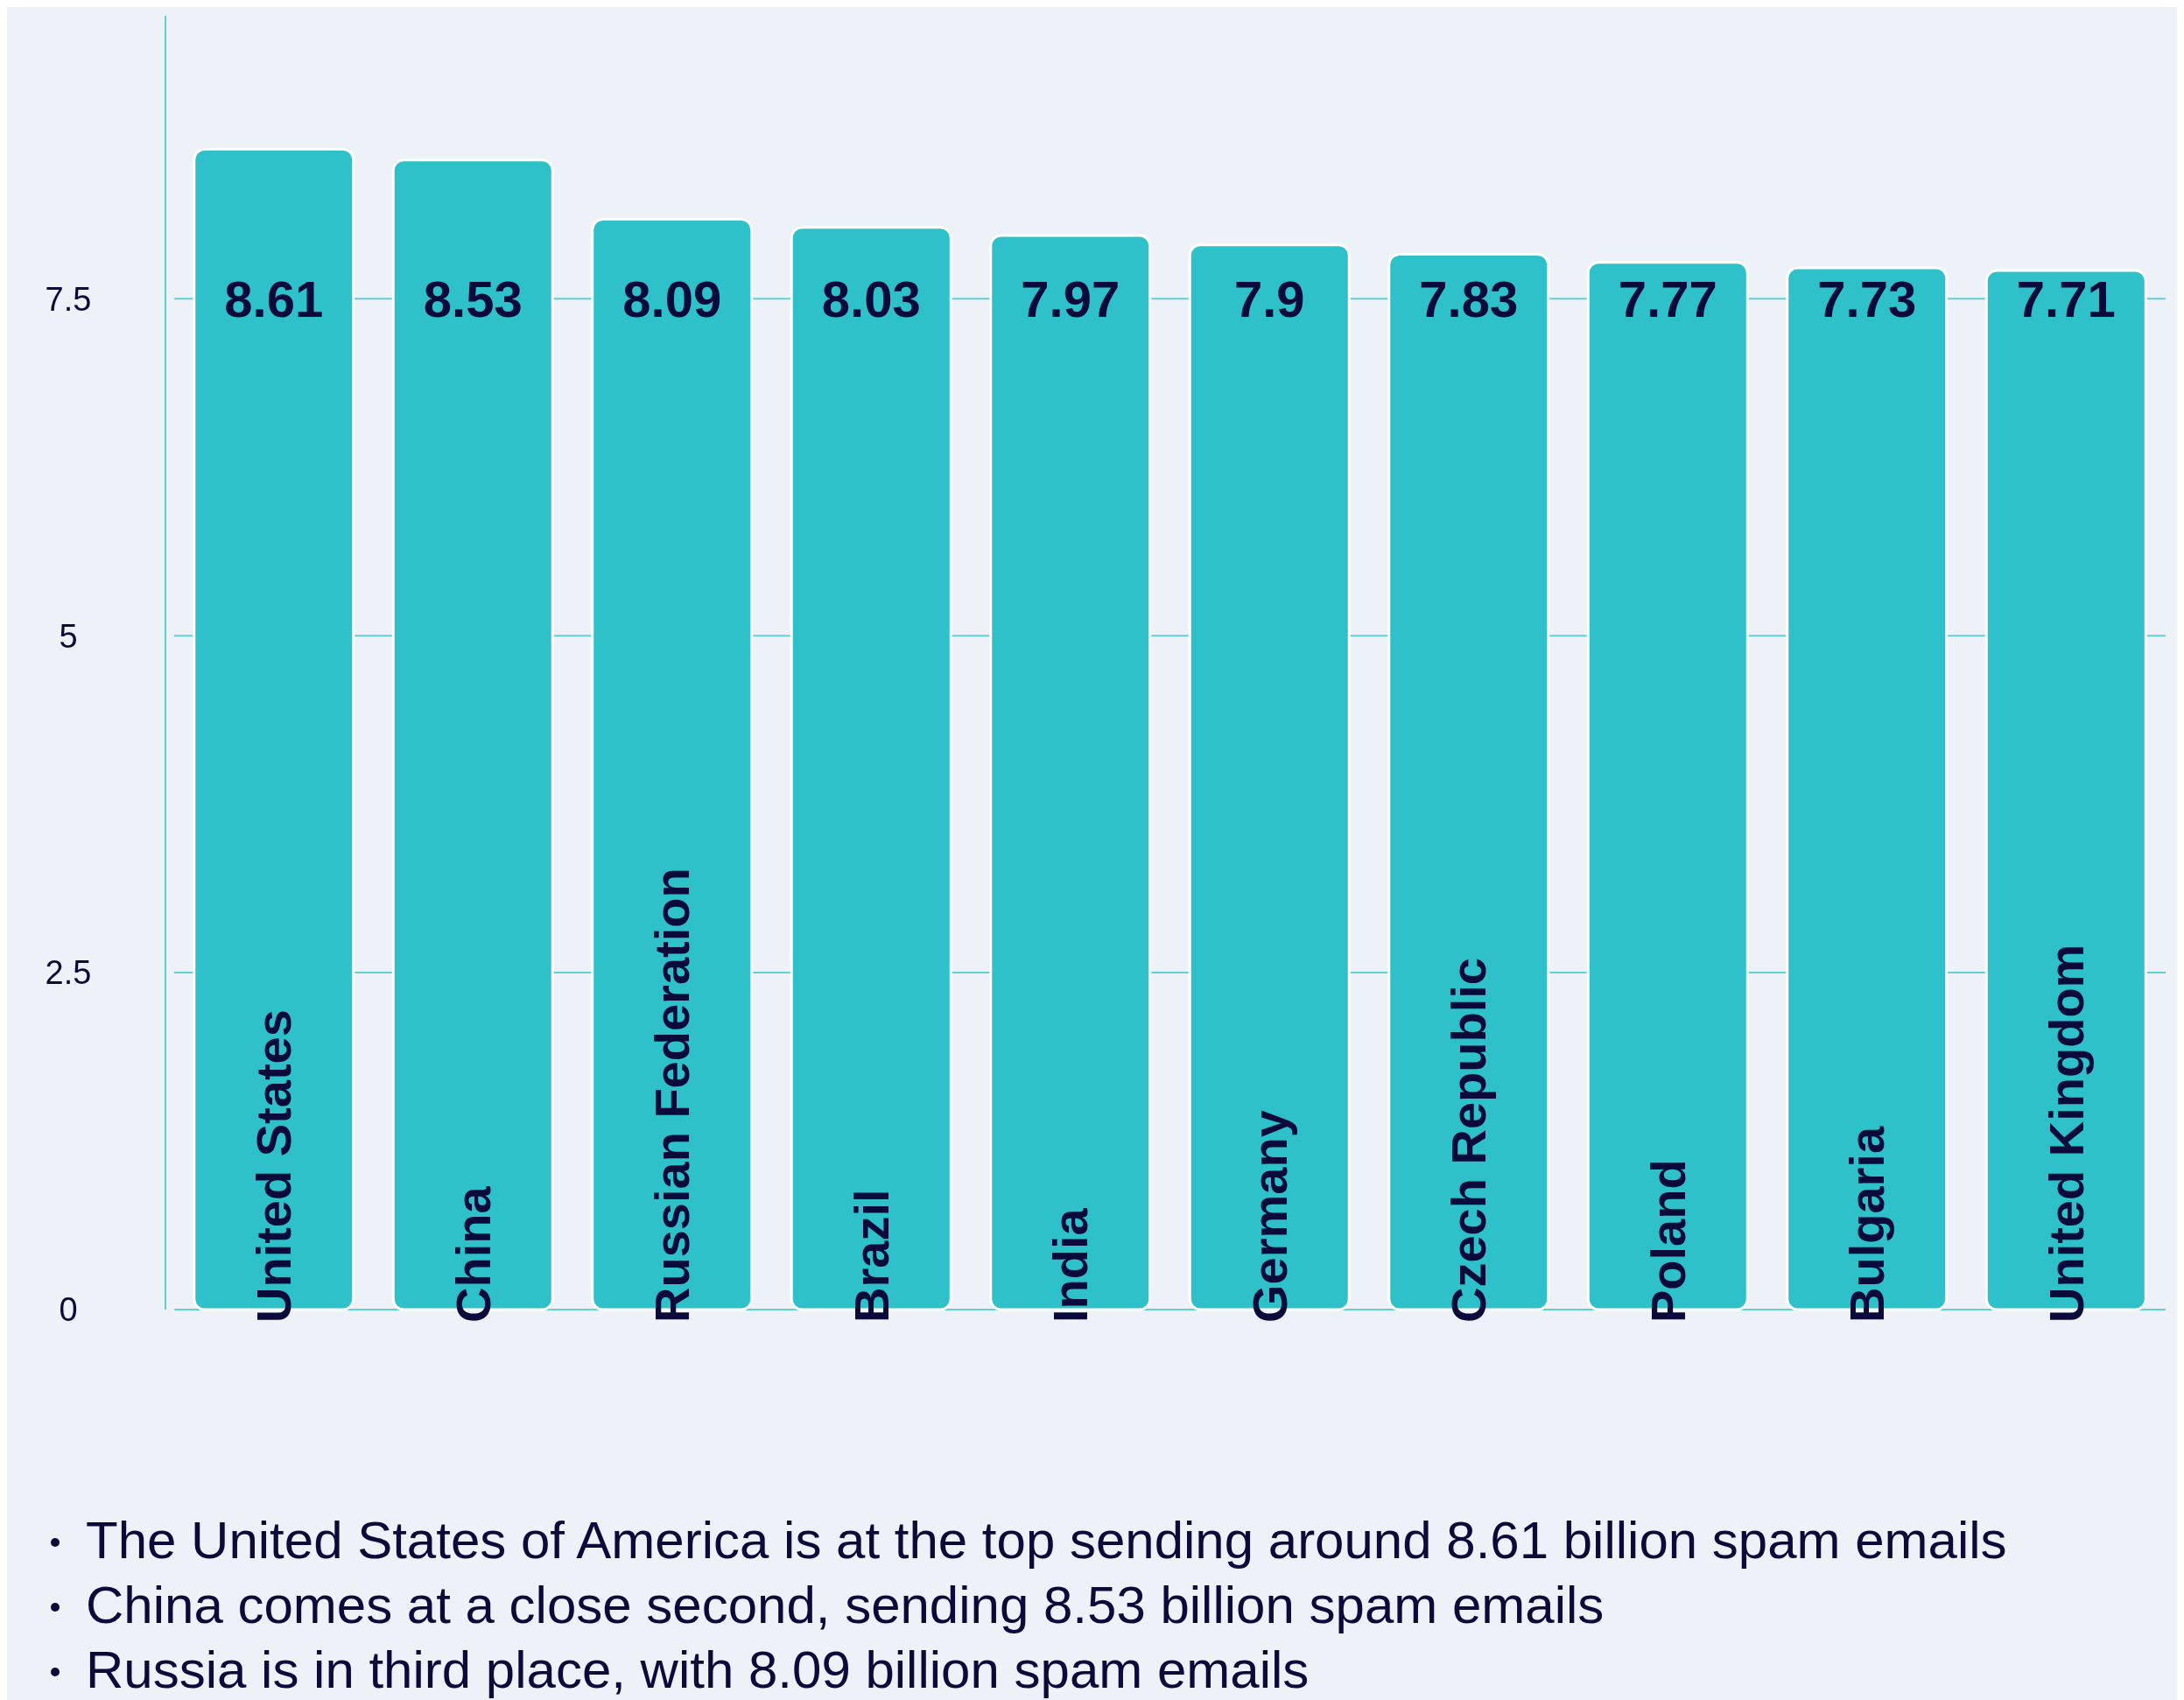  What do you see at coordinates (672, 298) in the screenshot?
I see `data-label: 8.09` at bounding box center [672, 298].